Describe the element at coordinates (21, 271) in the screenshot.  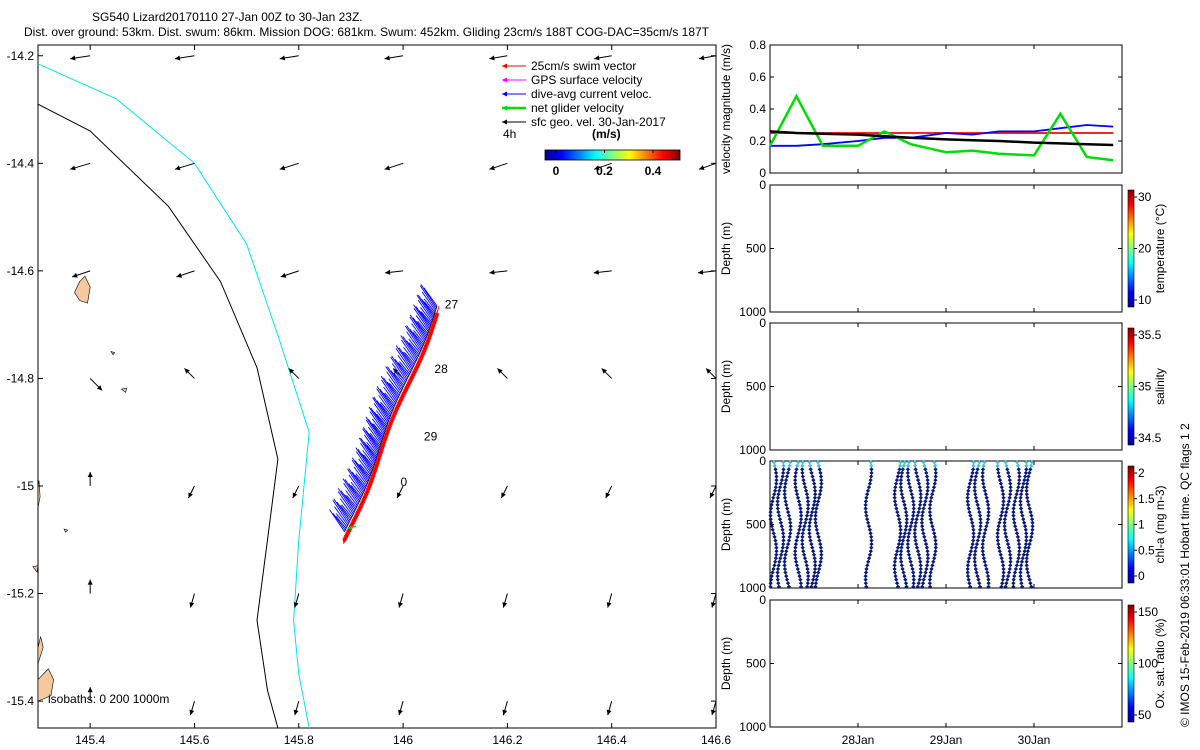
I see `y-tick-label-2: -14.6` at that location.